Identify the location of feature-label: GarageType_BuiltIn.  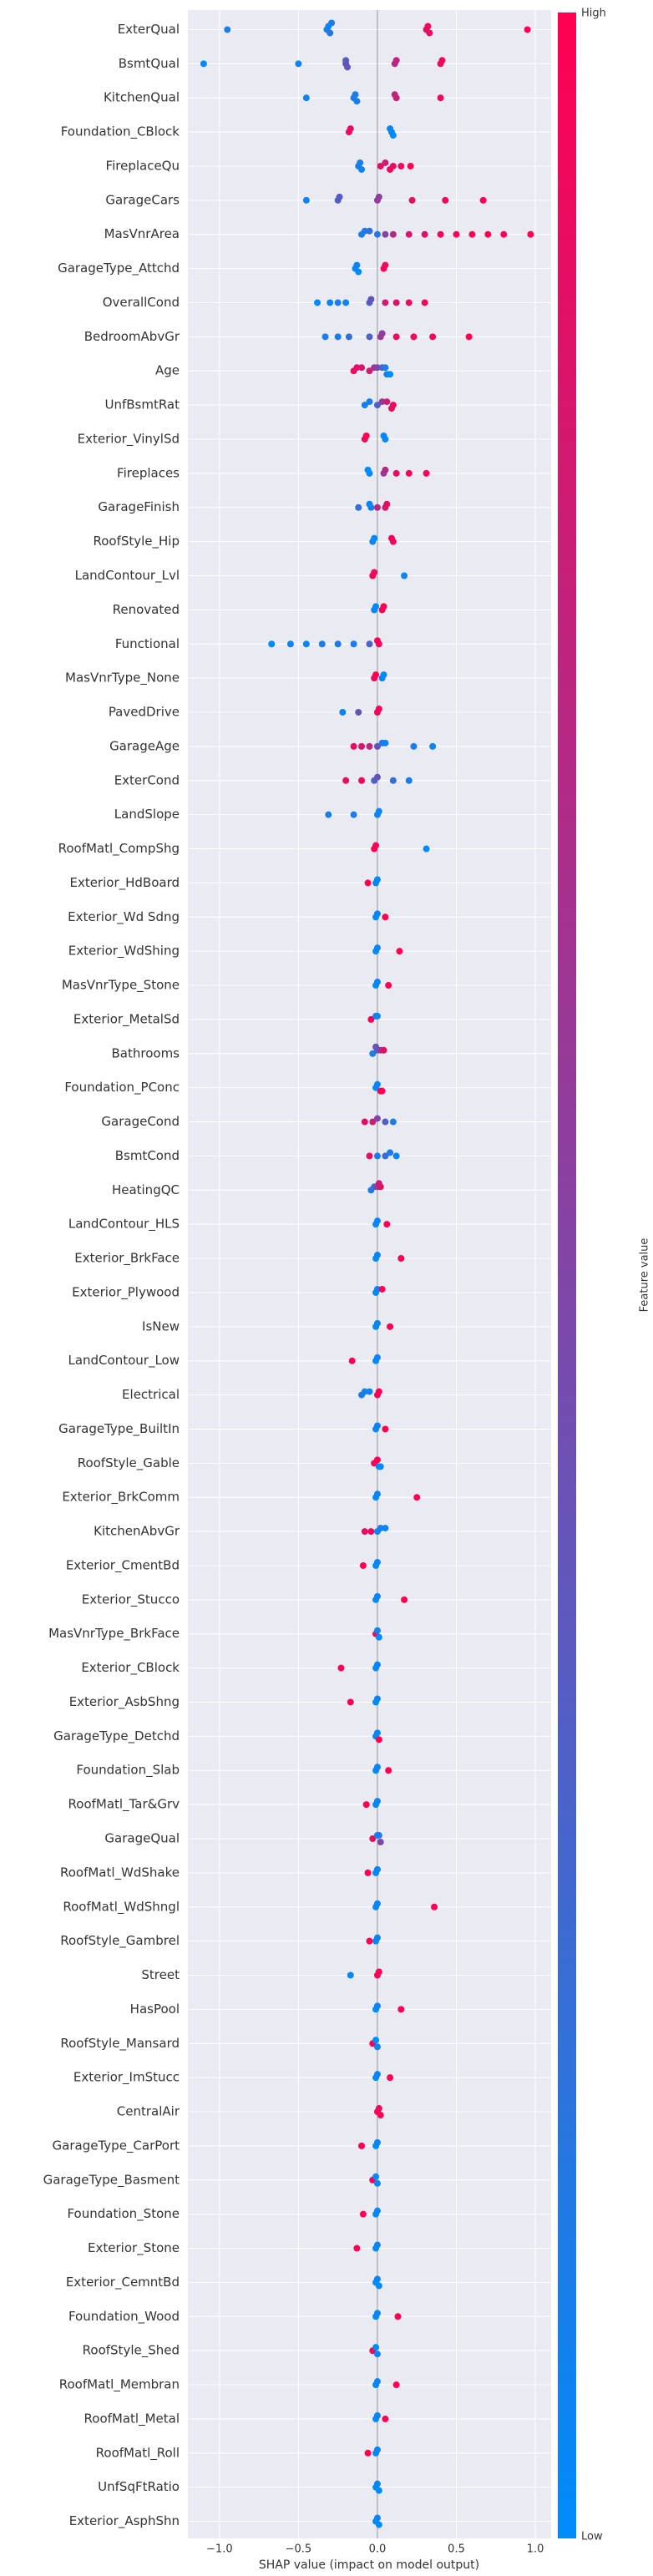
(119, 1429).